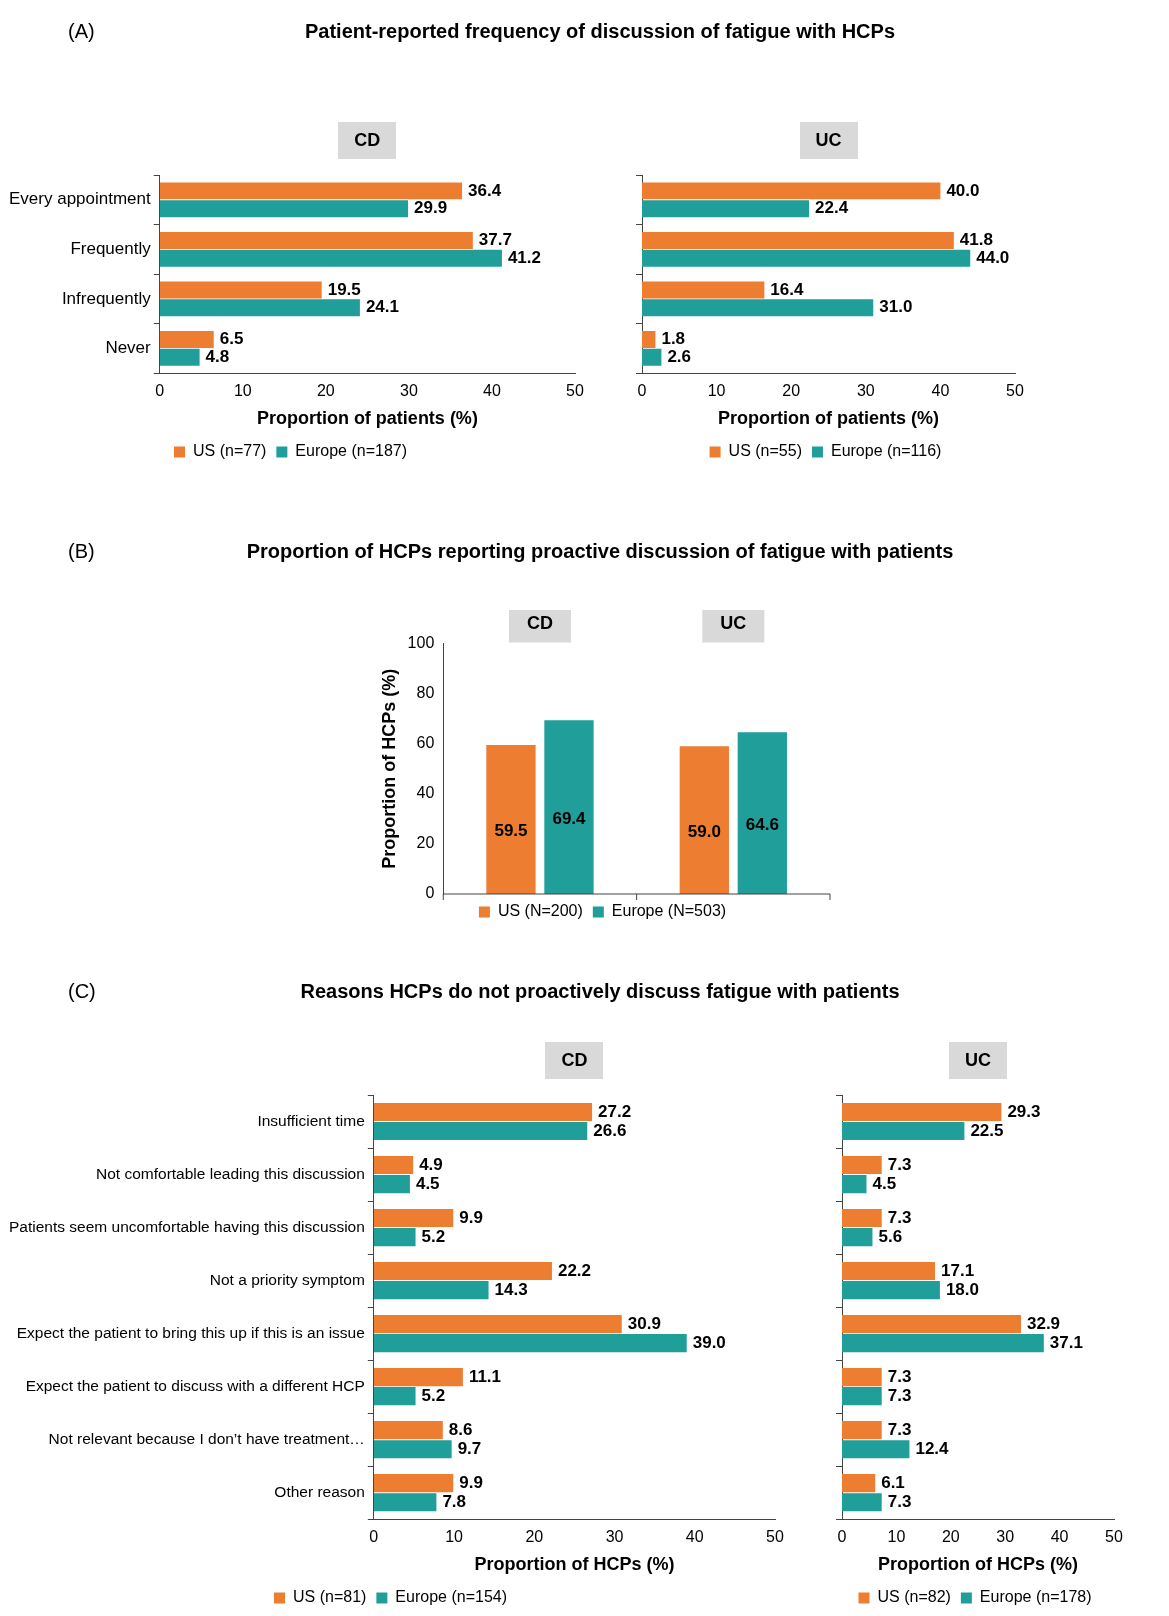 The width and height of the screenshot is (1169, 1616). What do you see at coordinates (962, 1289) in the screenshot?
I see `data-label: 18.0` at bounding box center [962, 1289].